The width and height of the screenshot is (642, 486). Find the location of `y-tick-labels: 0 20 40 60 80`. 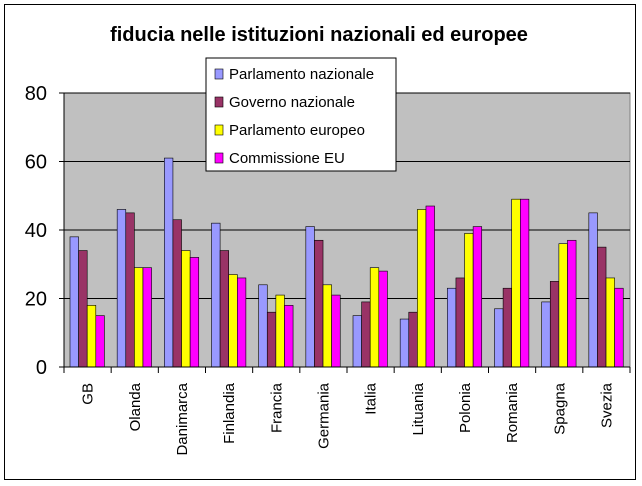

y-tick-labels: 0 20 40 60 80 is located at coordinates (36, 231).